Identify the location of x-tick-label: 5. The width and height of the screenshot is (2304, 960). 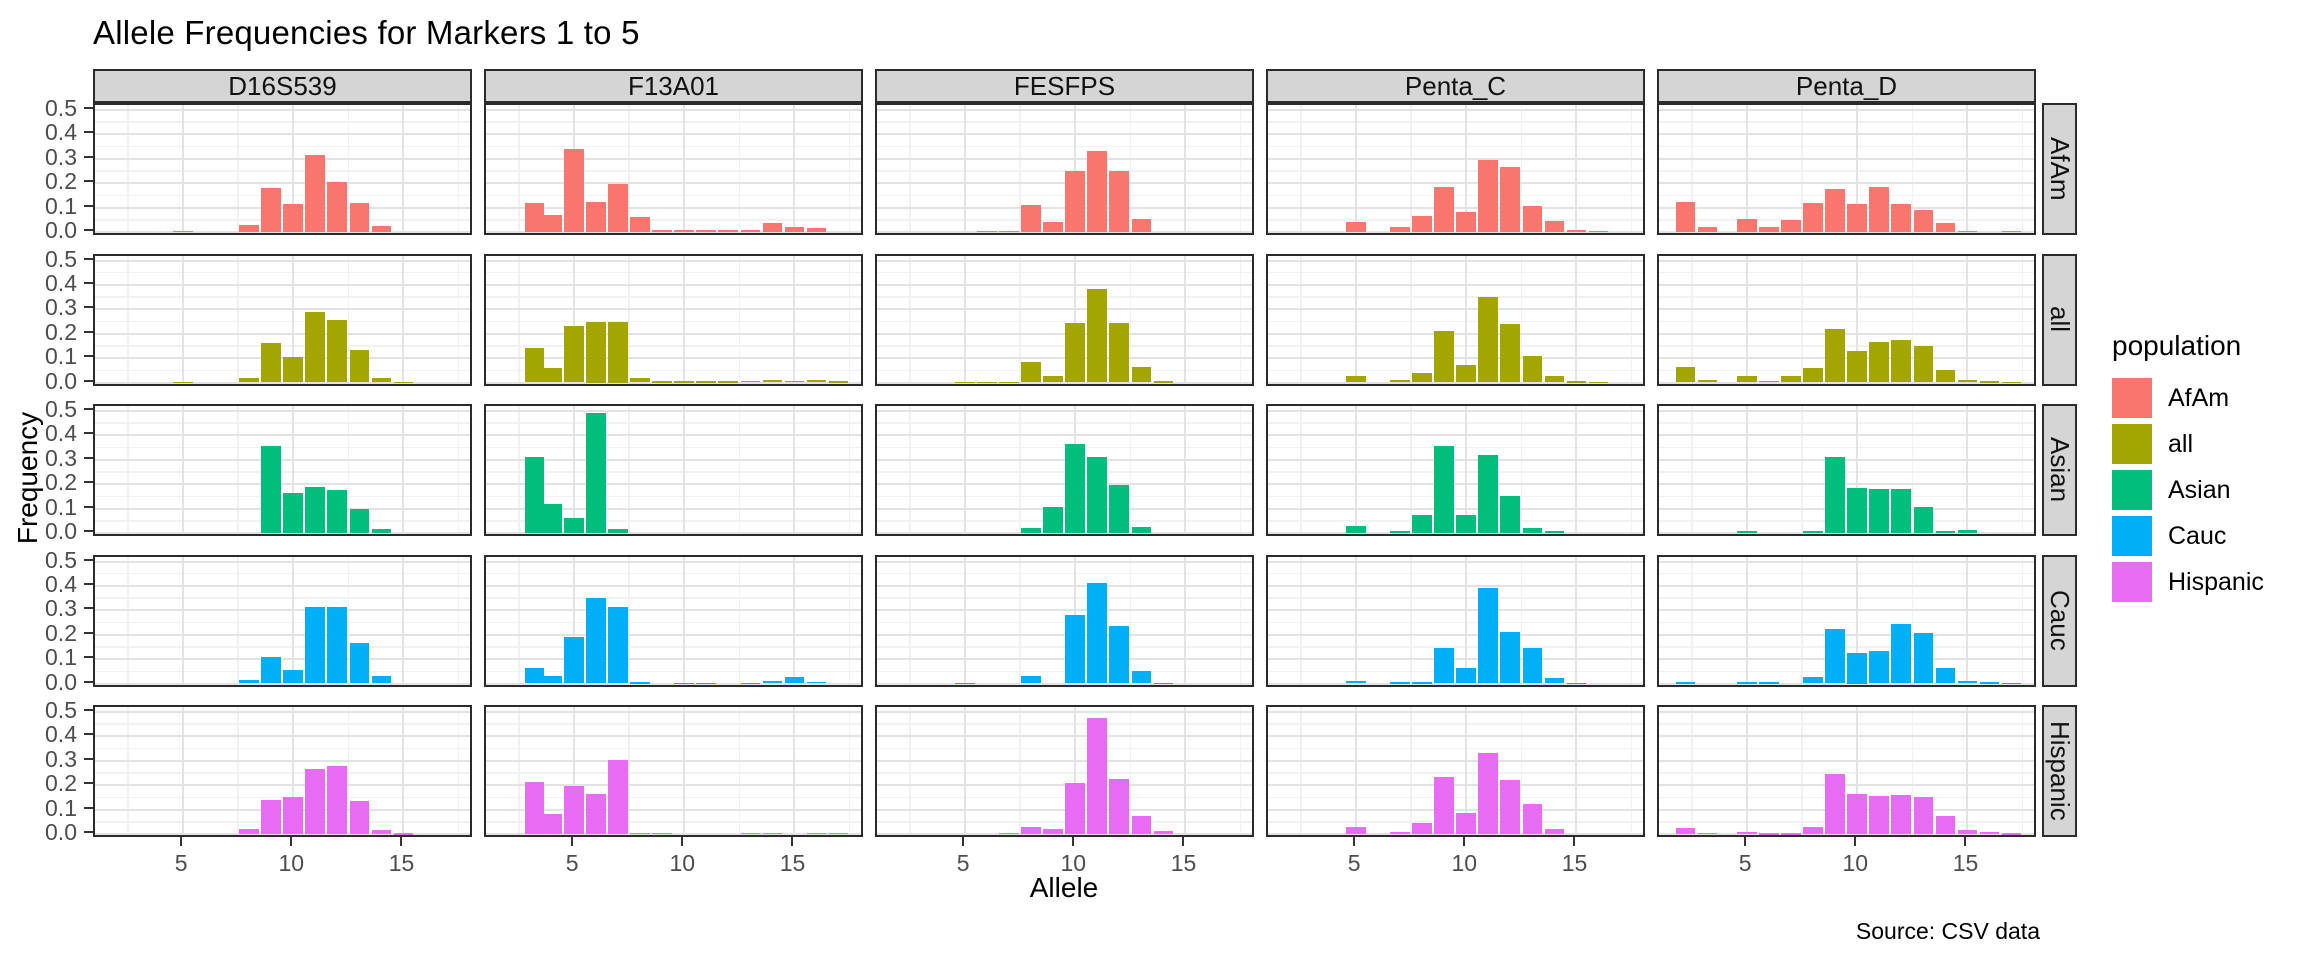
(1745, 863).